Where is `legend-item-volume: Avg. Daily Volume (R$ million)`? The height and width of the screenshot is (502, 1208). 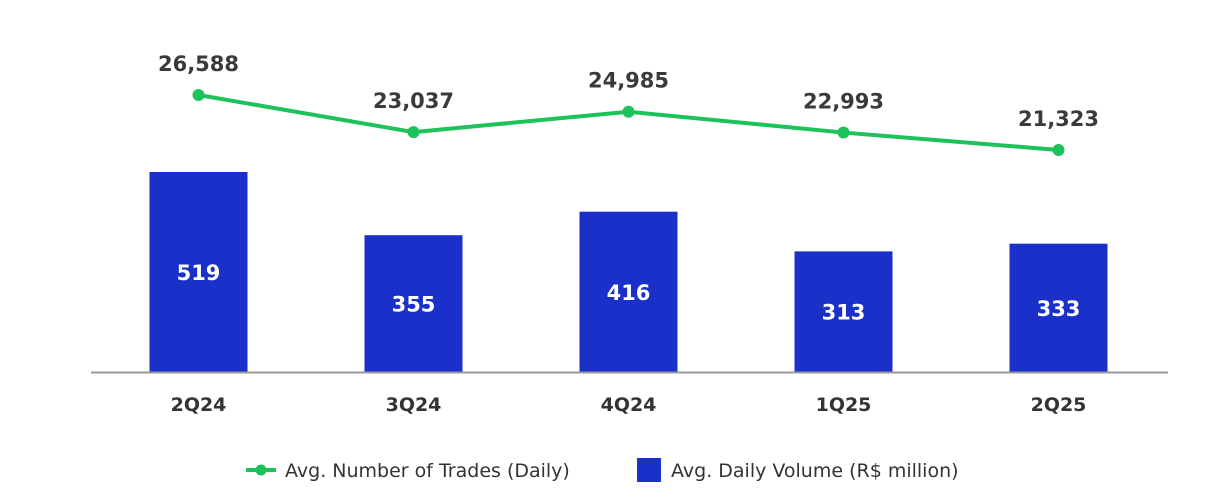
legend-item-volume: Avg. Daily Volume (R$ million) is located at coordinates (798, 470).